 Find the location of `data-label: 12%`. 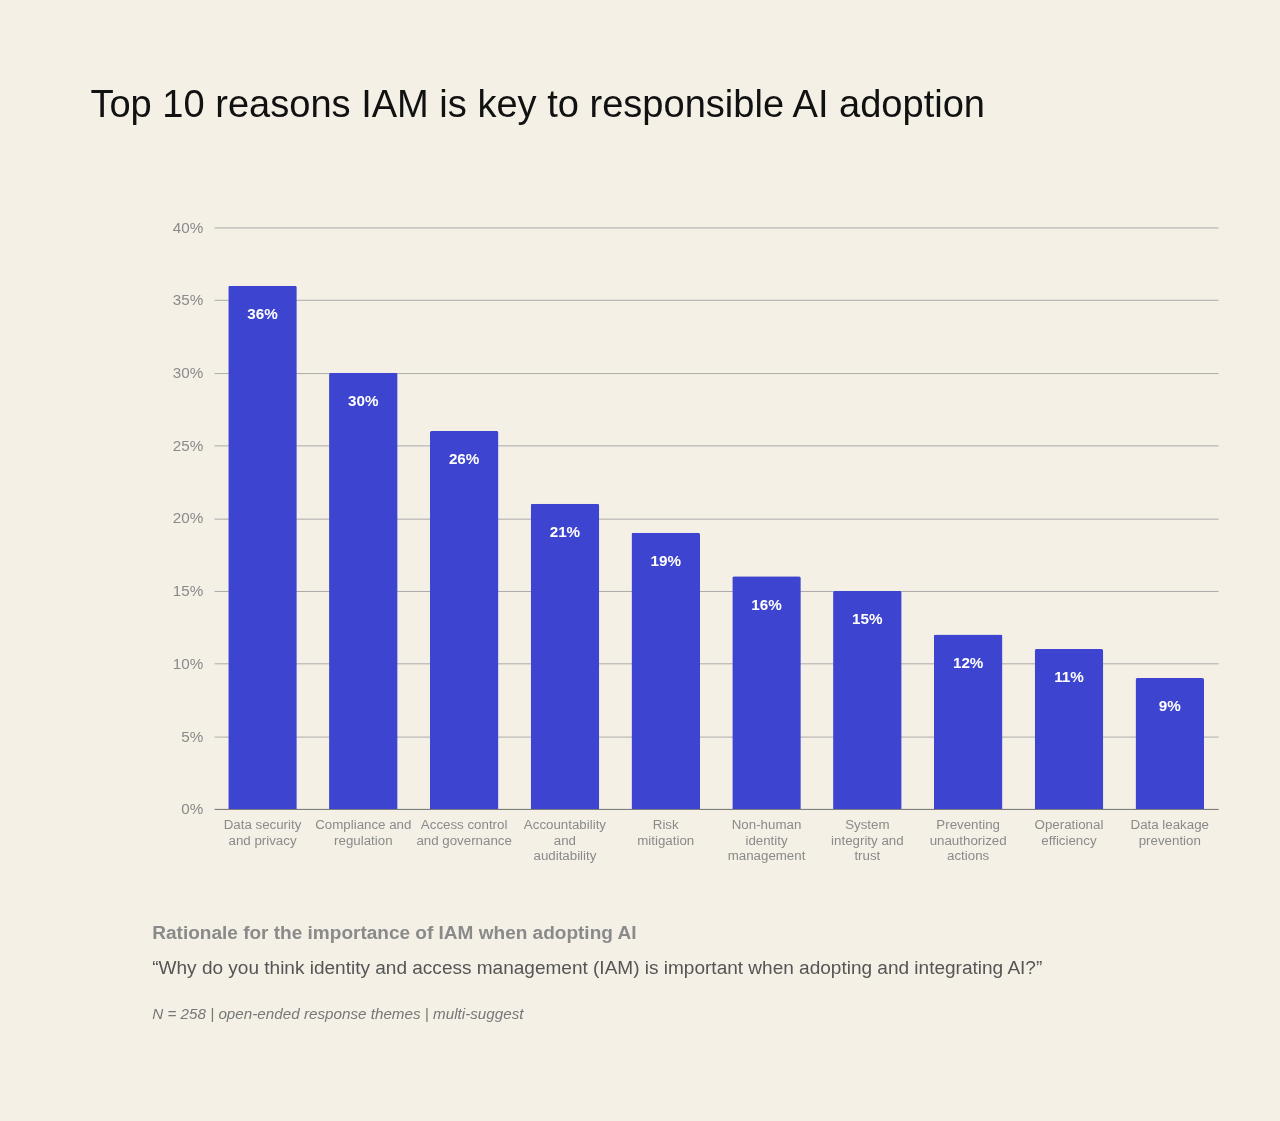

data-label: 12% is located at coordinates (968, 662).